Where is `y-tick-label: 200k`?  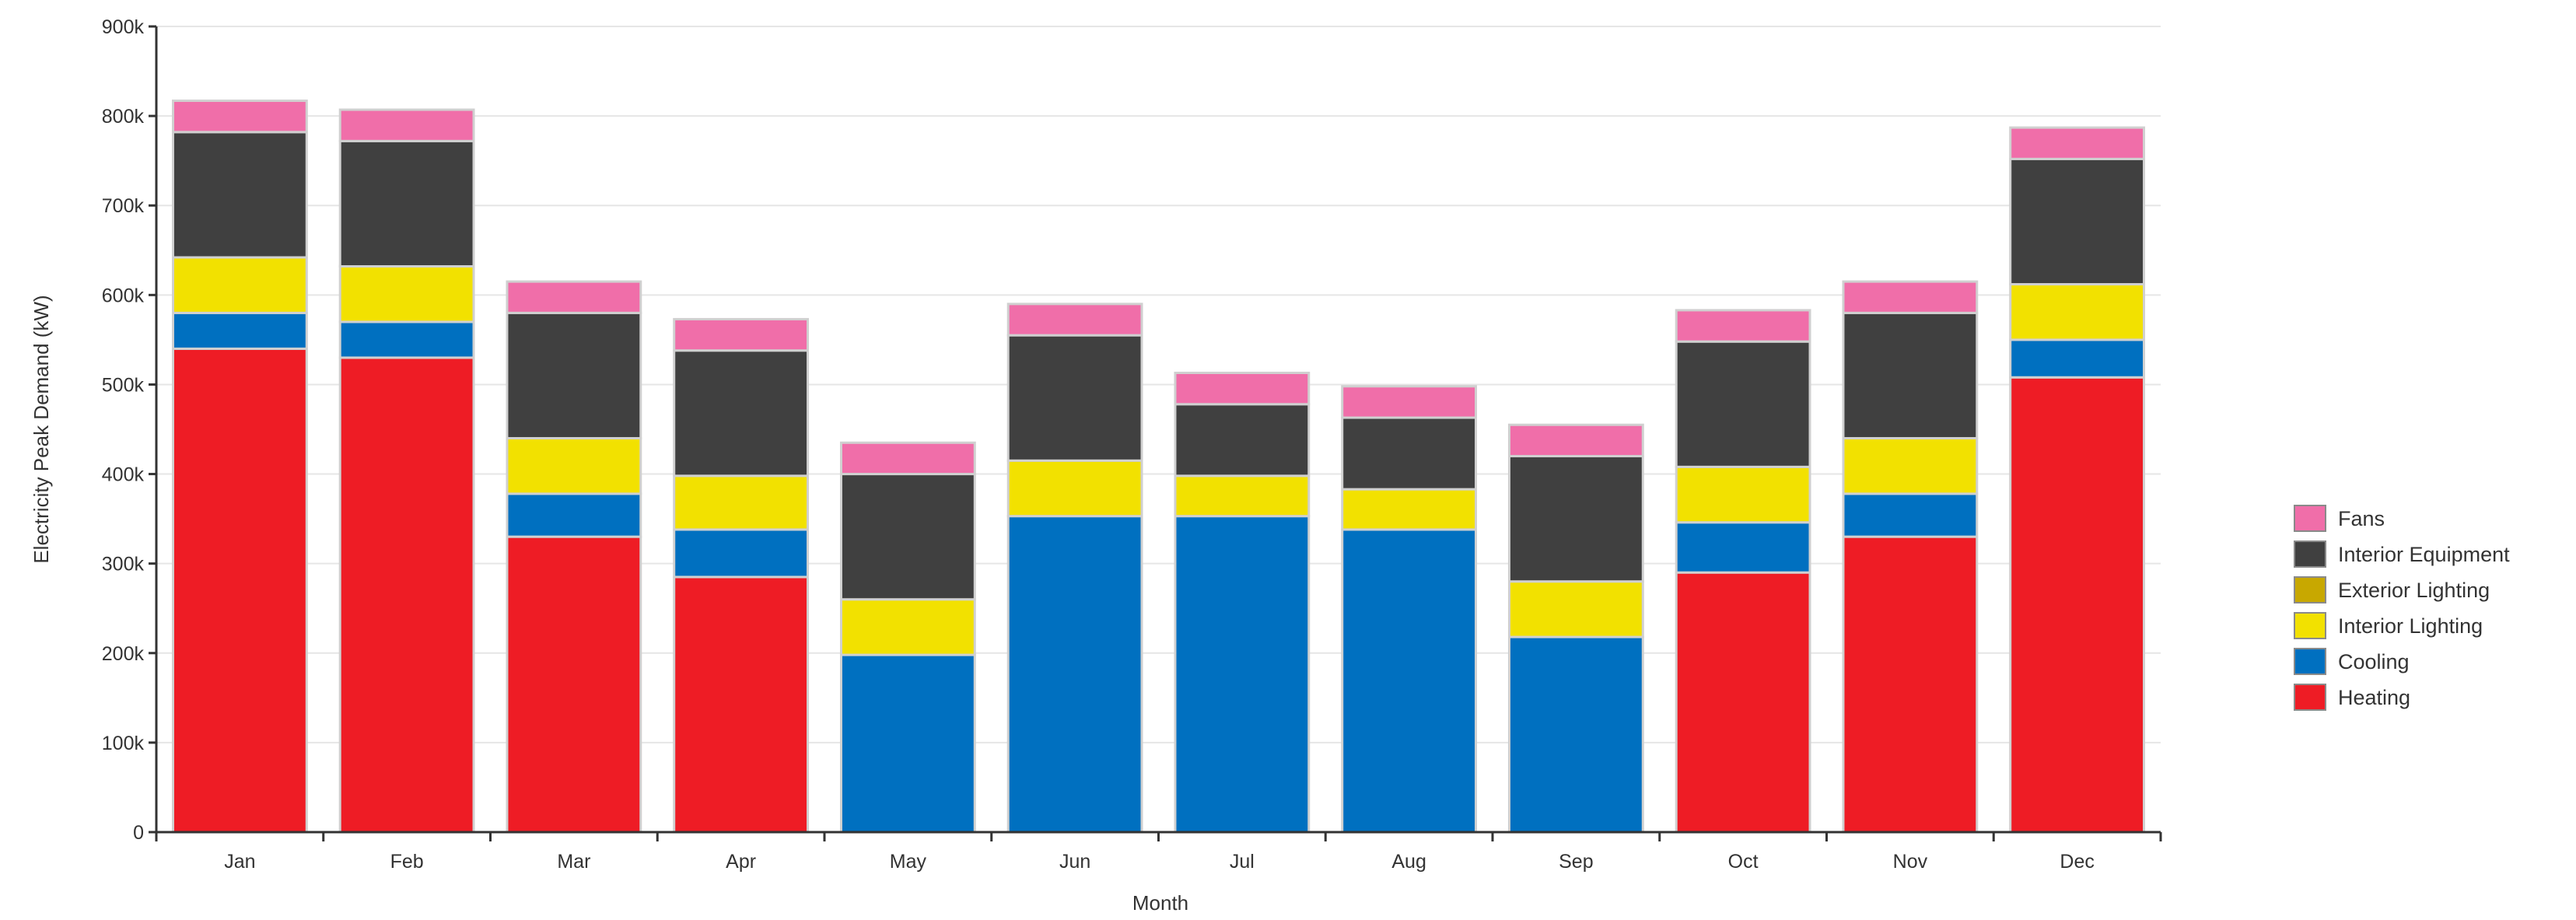 y-tick-label: 200k is located at coordinates (124, 654).